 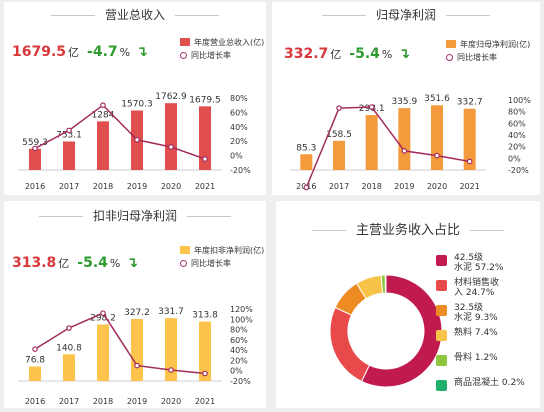 I want to click on bar-value-label: 331.7, so click(x=171, y=312).